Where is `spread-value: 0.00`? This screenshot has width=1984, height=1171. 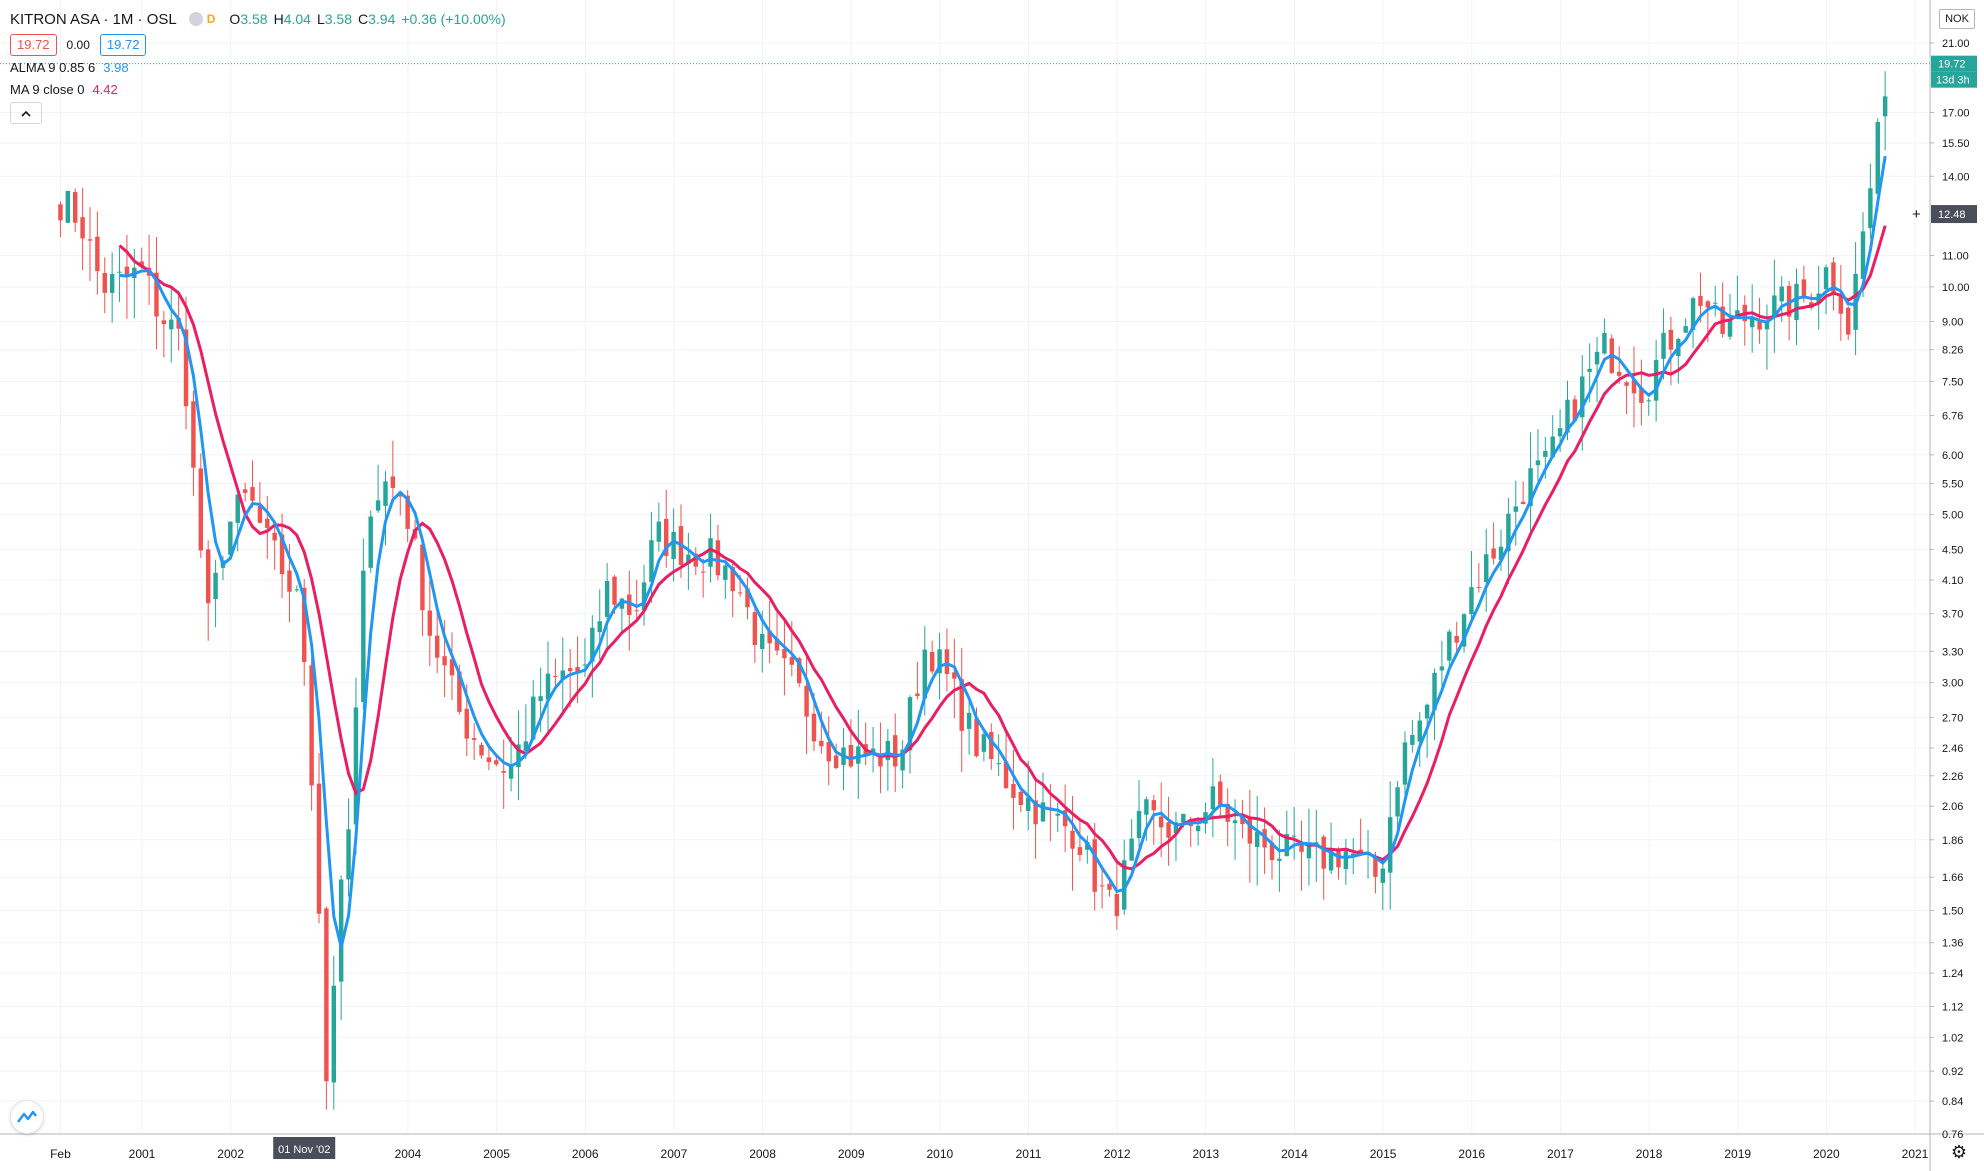 spread-value: 0.00 is located at coordinates (78, 45).